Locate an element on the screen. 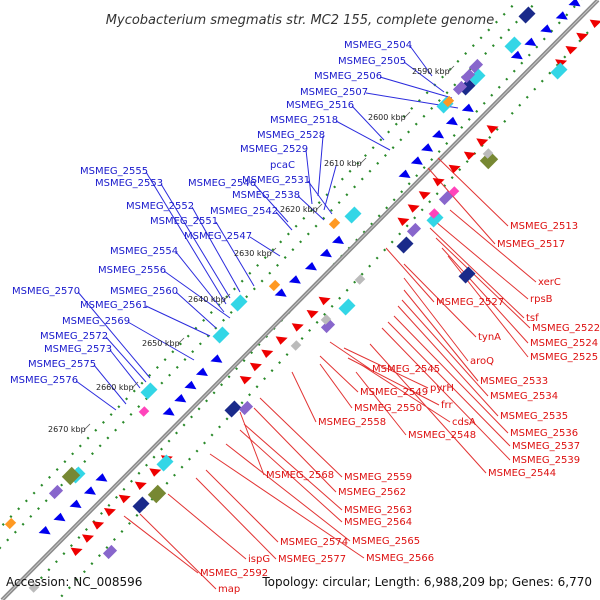 This screenshot has width=600, height=600. forward-gene-label: pcaC is located at coordinates (282, 165).